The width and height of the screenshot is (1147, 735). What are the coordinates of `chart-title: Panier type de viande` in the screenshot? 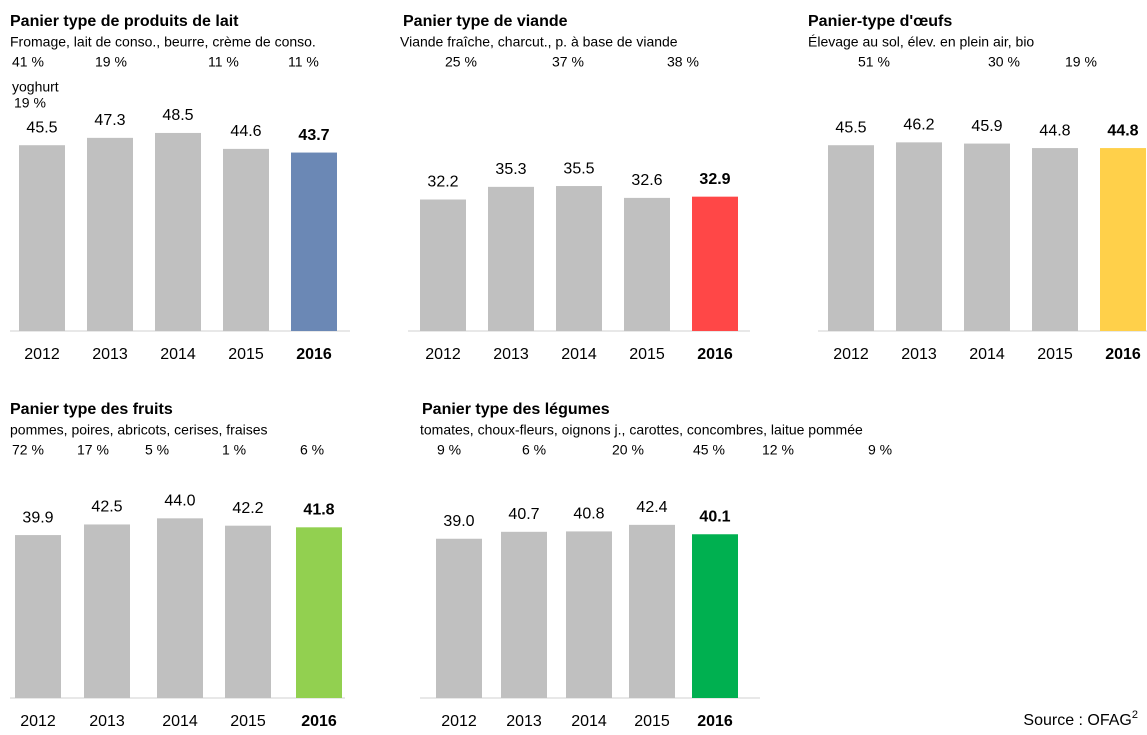 It's located at (485, 21).